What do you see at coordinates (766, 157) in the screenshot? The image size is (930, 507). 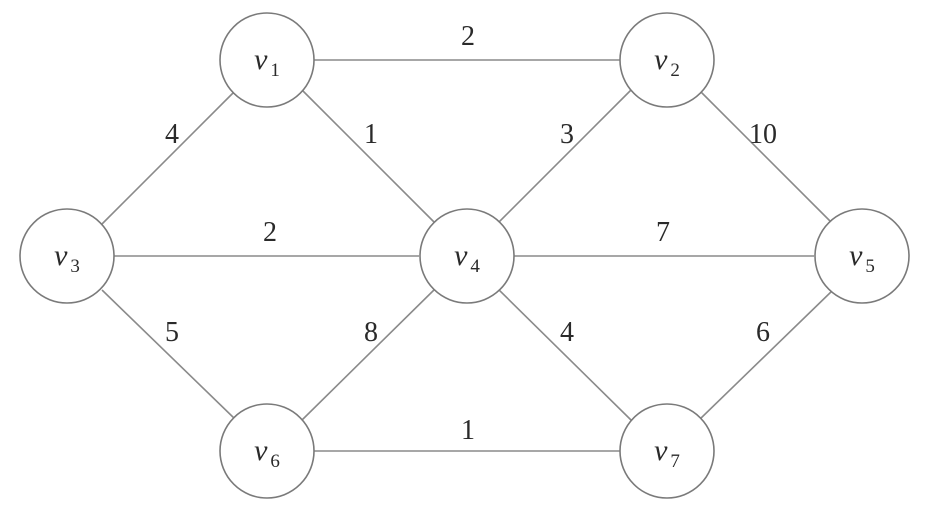 I see `edge-v2-v5` at bounding box center [766, 157].